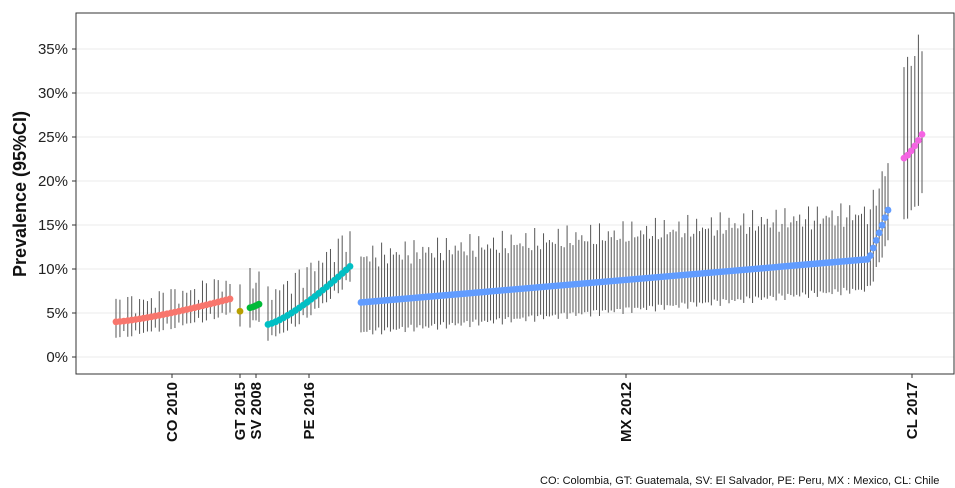 This screenshot has width=955, height=488. Describe the element at coordinates (57, 313) in the screenshot. I see `y-tick-label: 5%` at that location.